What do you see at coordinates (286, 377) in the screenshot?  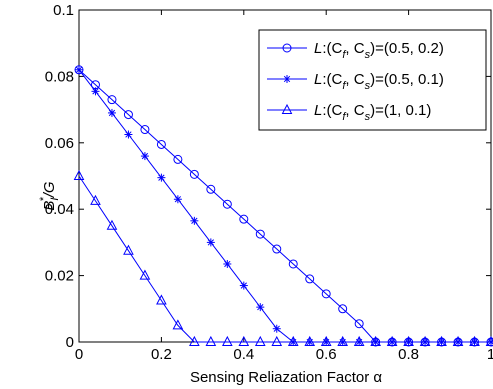 I see `x-axis-label: Sensing Reliazation Factor α` at bounding box center [286, 377].